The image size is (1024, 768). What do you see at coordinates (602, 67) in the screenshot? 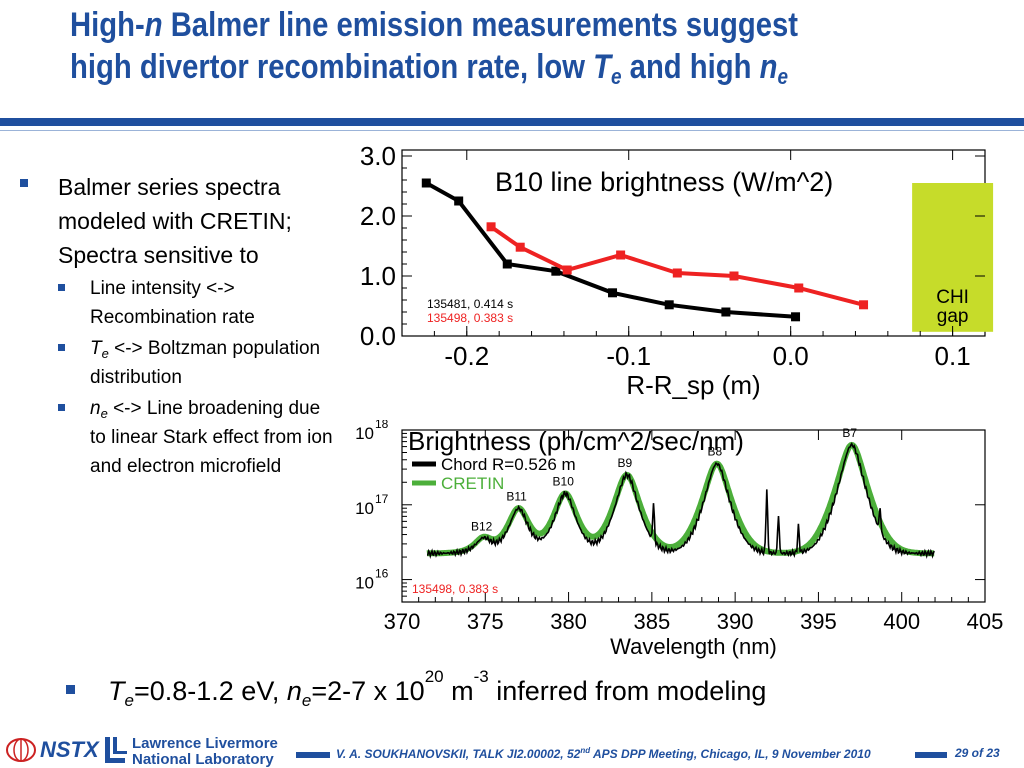
I see `title-text: T` at bounding box center [602, 67].